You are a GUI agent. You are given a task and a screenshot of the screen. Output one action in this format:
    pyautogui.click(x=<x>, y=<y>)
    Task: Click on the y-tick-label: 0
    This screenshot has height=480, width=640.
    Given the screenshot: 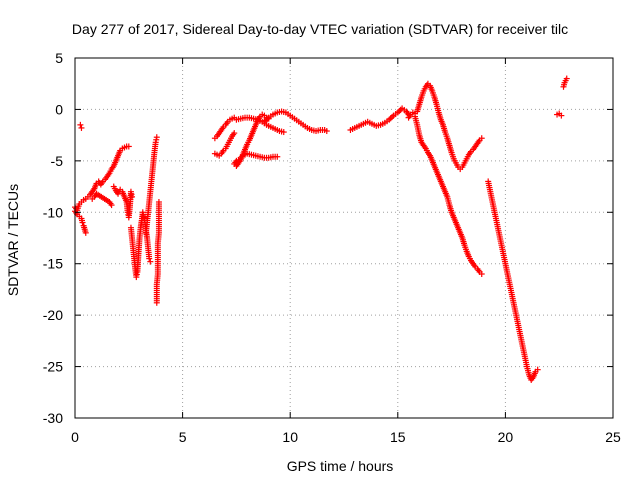 What is the action you would take?
    pyautogui.click(x=59, y=109)
    